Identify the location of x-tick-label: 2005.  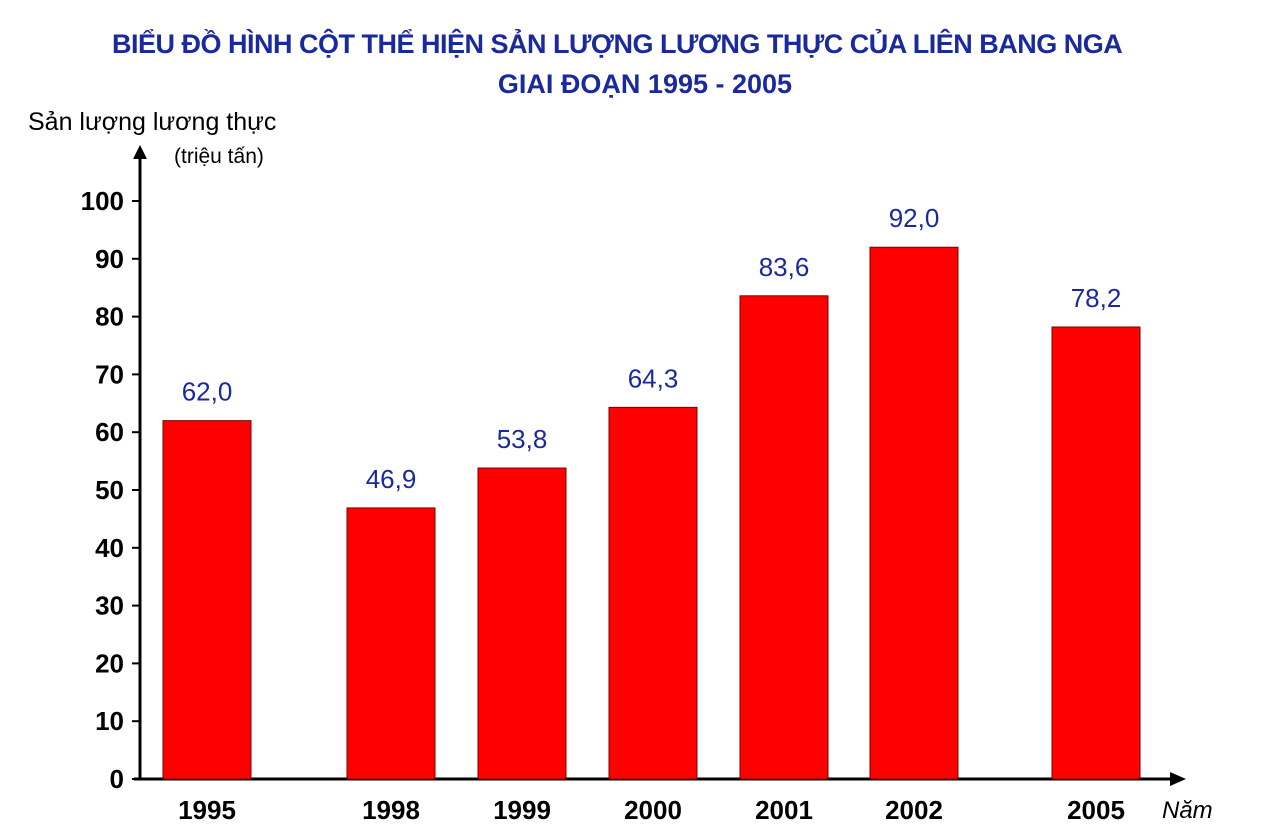
(1096, 810).